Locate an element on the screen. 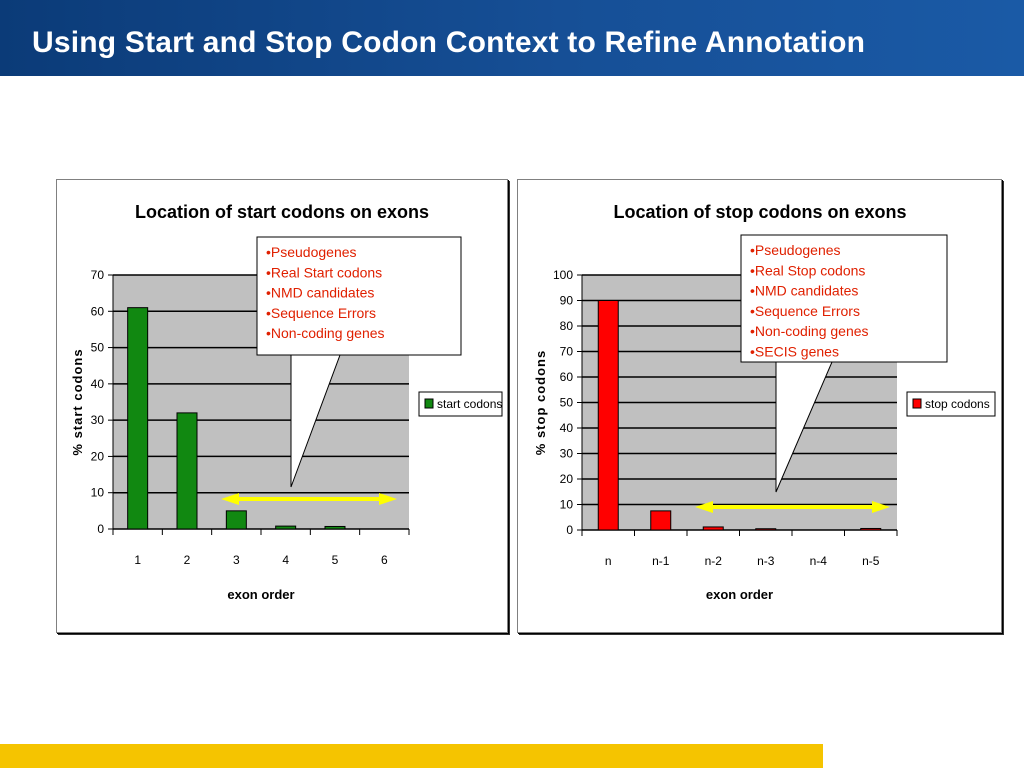  start-y-tick-label: 20 is located at coordinates (98, 456).